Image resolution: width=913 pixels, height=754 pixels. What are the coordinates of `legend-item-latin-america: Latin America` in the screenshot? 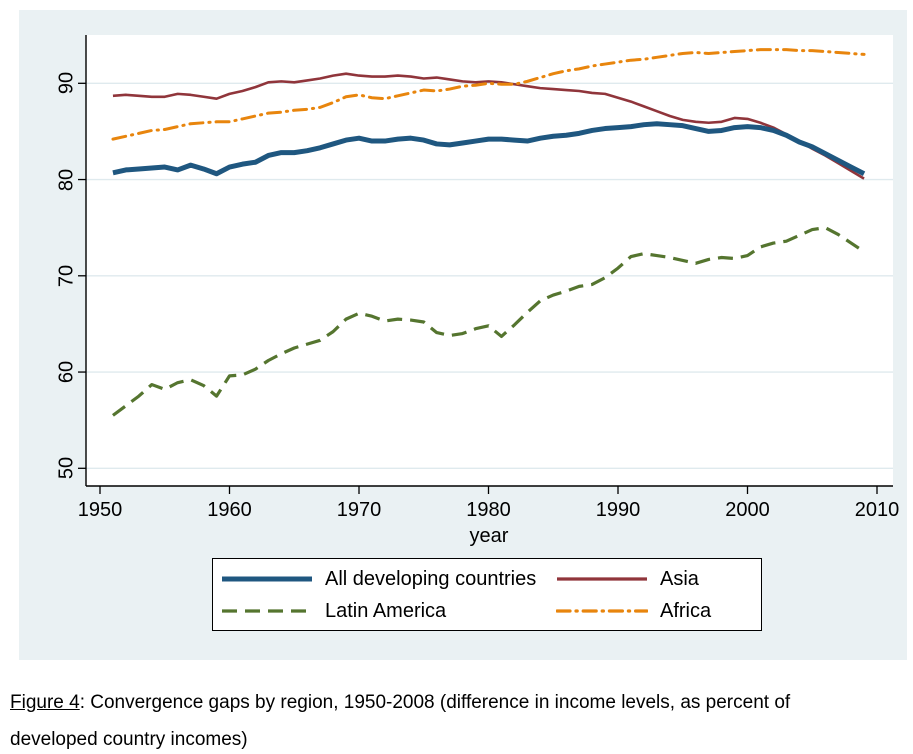 It's located at (333, 611).